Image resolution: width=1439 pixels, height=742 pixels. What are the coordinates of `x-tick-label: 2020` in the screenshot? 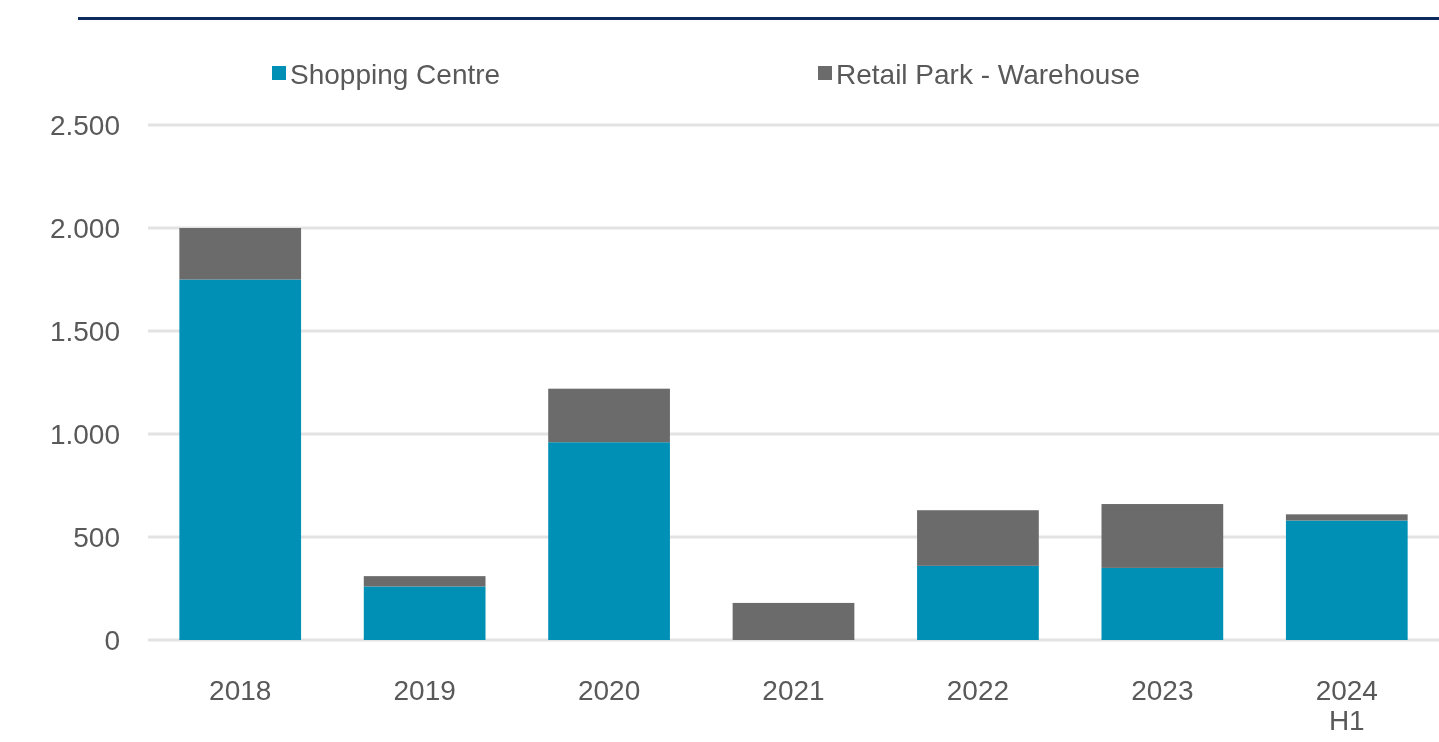 It's located at (609, 690).